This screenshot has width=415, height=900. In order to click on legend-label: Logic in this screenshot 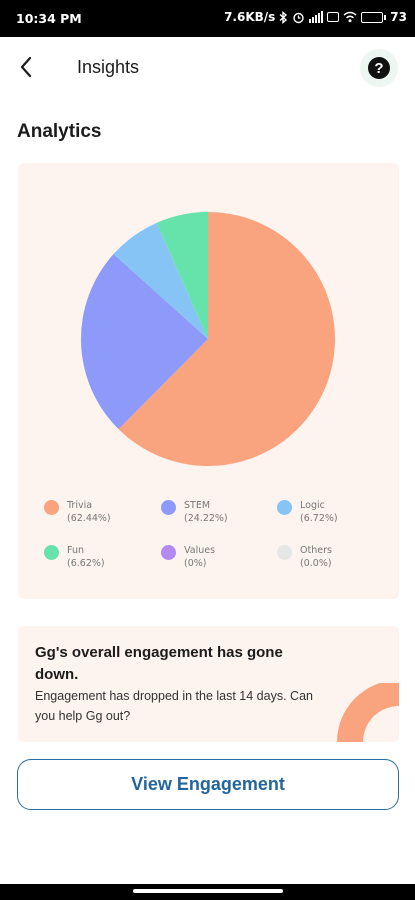, I will do `click(312, 505)`.